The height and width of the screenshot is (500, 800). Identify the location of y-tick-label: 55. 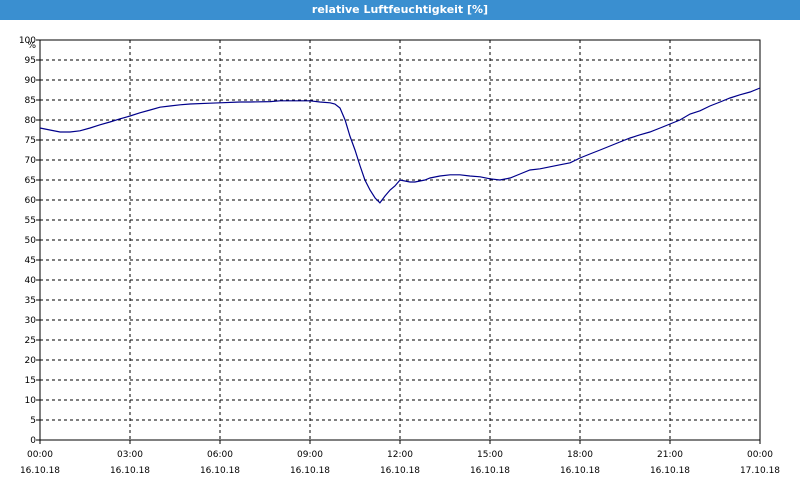
(30, 221).